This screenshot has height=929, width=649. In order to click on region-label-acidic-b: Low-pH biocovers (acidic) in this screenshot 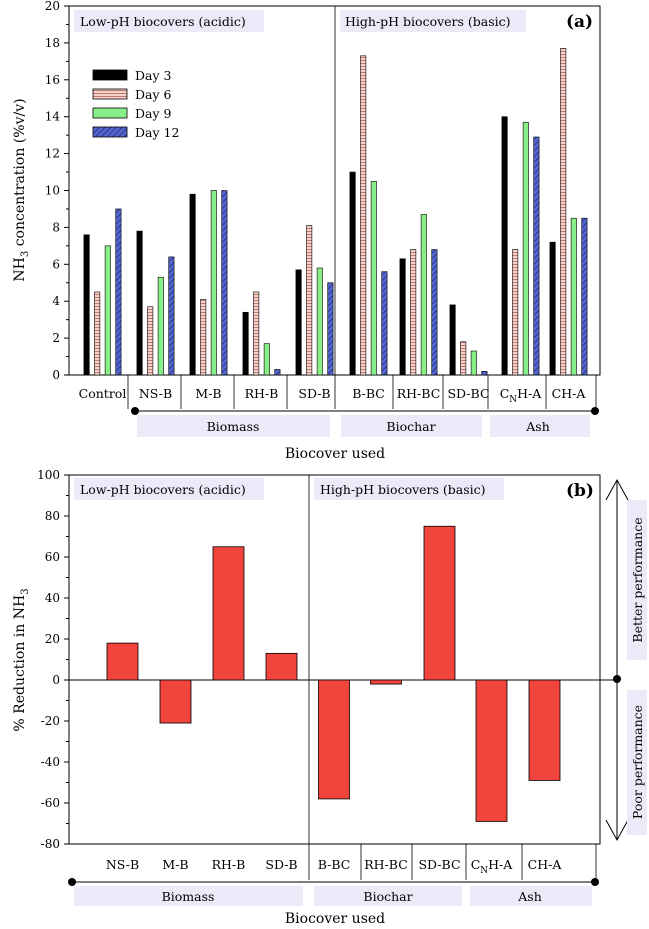, I will do `click(163, 489)`.